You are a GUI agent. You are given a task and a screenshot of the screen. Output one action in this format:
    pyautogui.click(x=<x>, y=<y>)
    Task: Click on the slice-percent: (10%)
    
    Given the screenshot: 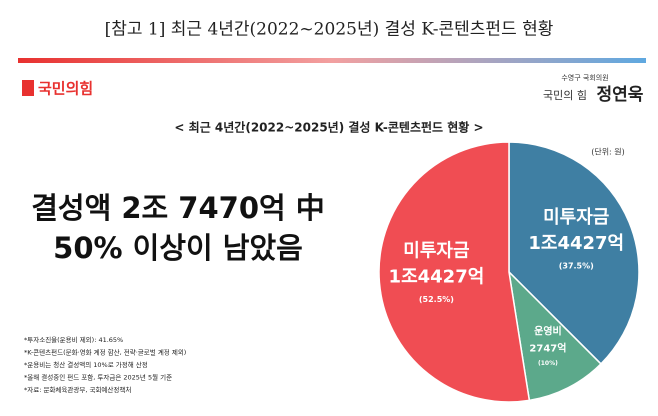 What is the action you would take?
    pyautogui.click(x=548, y=363)
    